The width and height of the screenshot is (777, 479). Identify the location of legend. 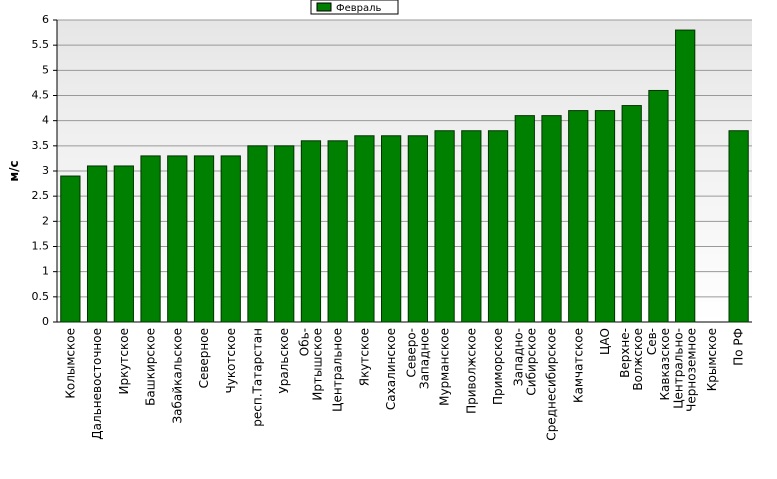
(354, 7).